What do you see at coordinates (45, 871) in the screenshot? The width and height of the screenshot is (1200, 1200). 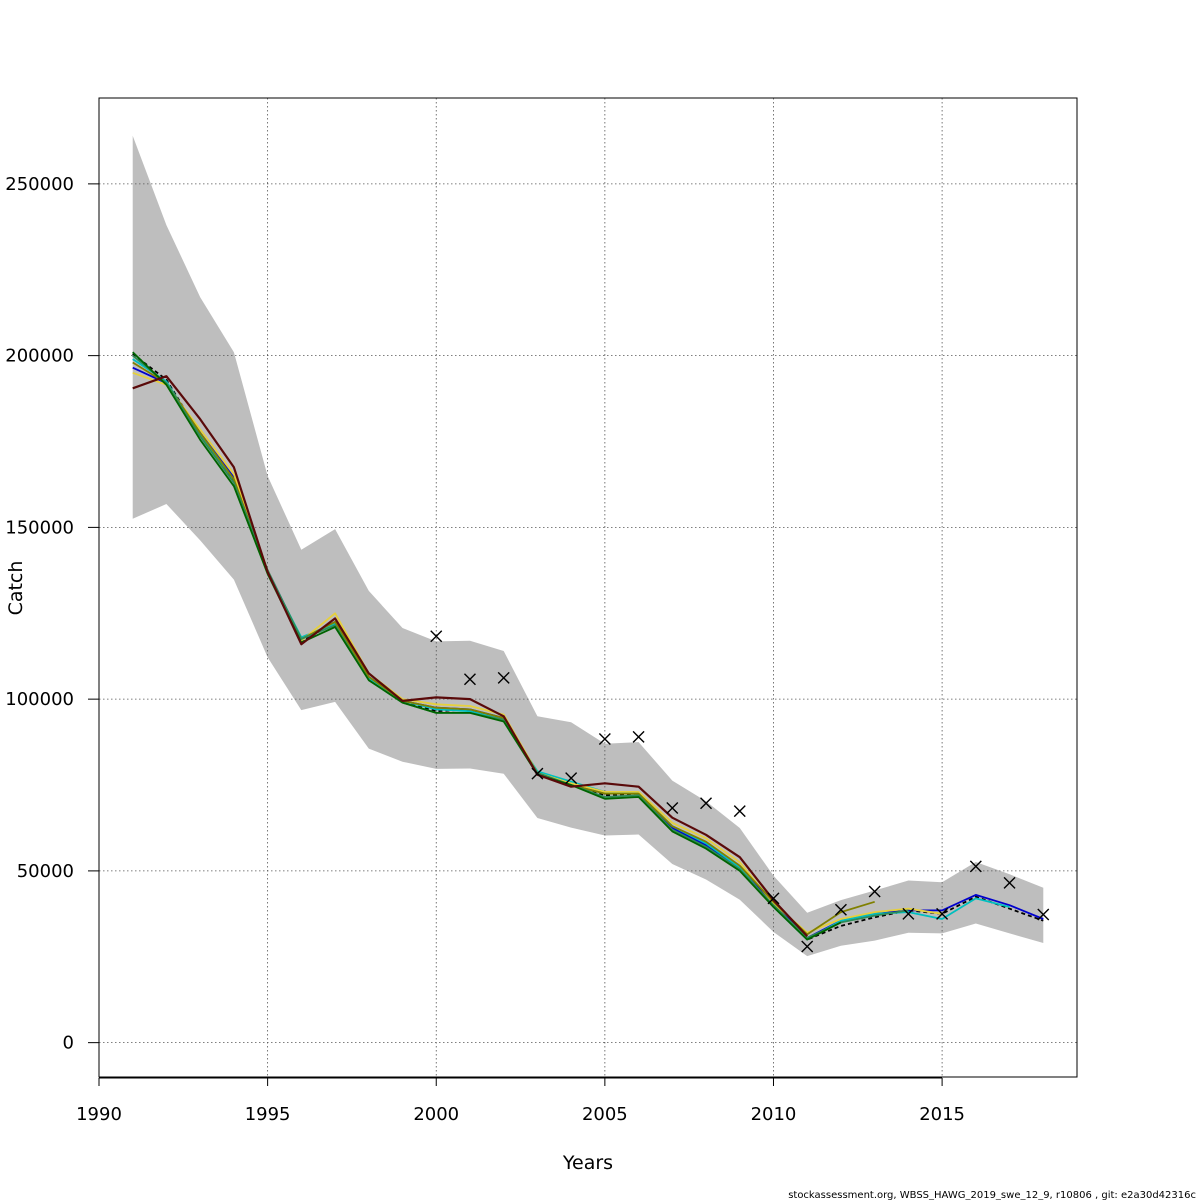 I see `y-tick-label: 50000` at bounding box center [45, 871].